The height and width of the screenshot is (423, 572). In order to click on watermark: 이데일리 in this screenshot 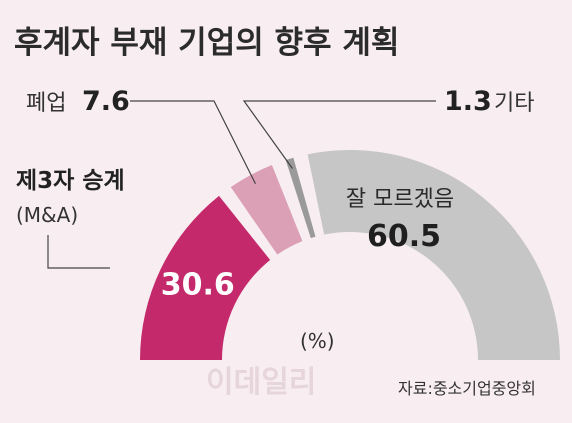, I will do `click(261, 382)`.